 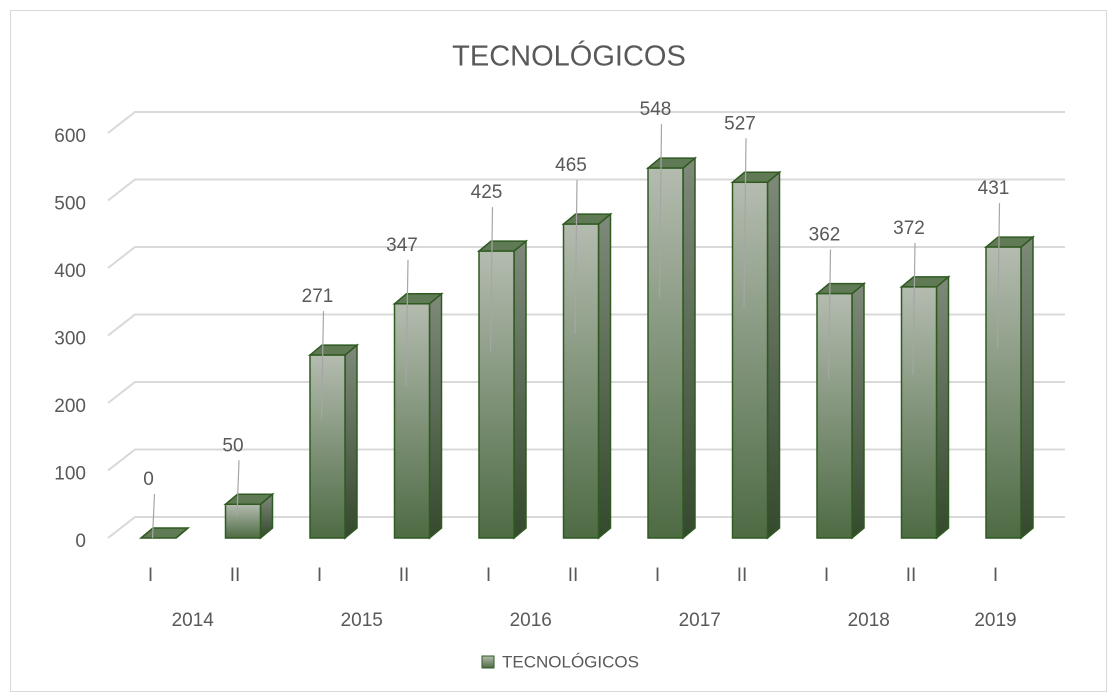 I want to click on legend-label: TECNOLÓGICOS, so click(x=570, y=661).